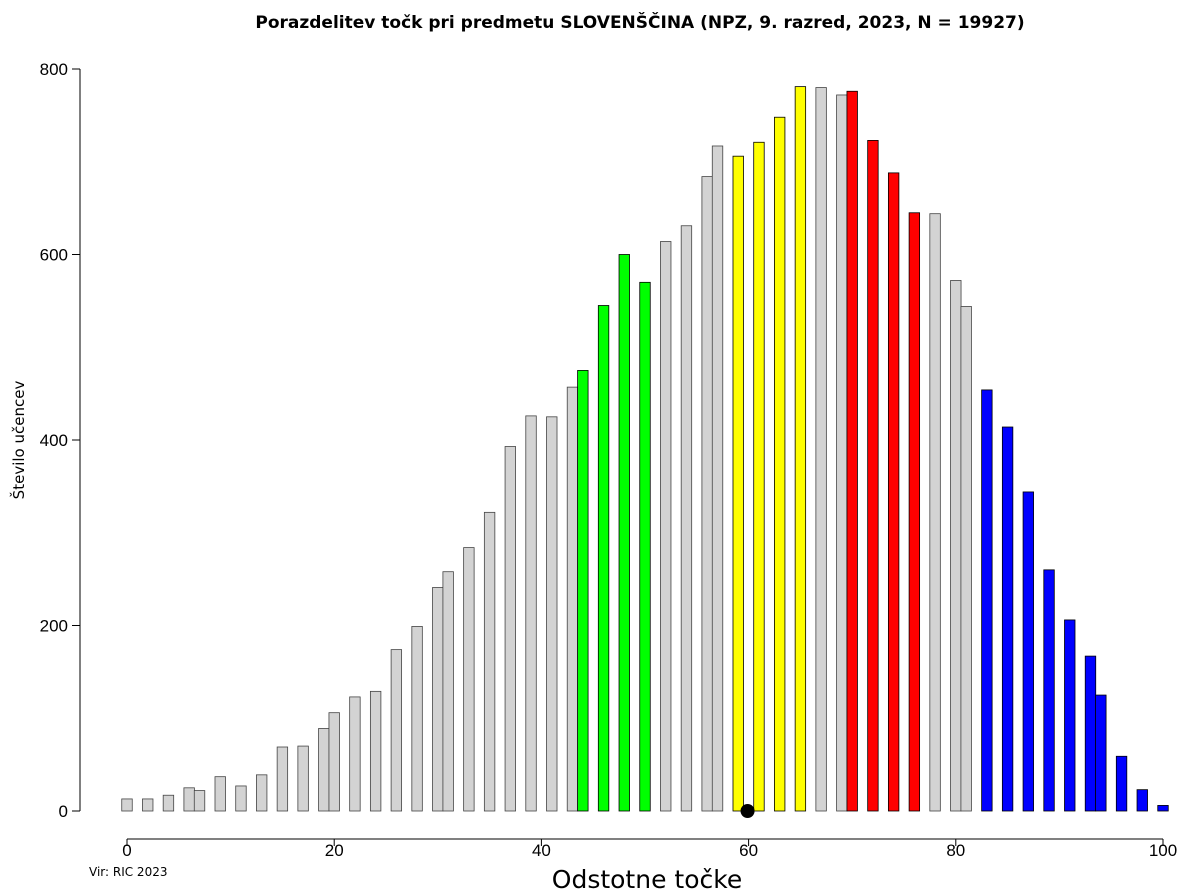 Image resolution: width=1183 pixels, height=893 pixels. Describe the element at coordinates (54, 255) in the screenshot. I see `y-tick-label: 600` at that location.